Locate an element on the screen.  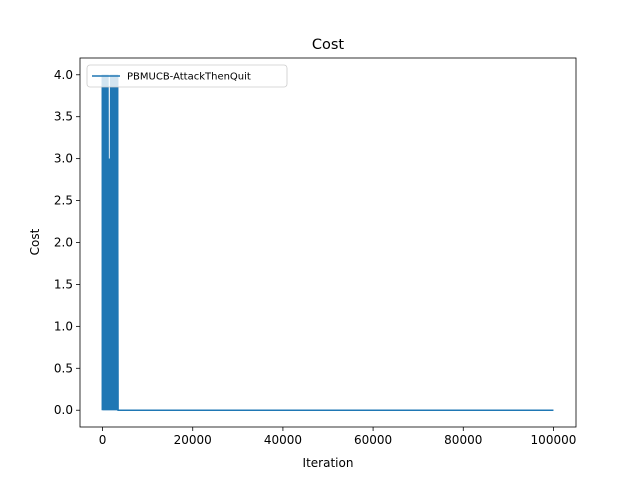
legend-entry-label: PBMUCB-AttackThenQuit is located at coordinates (189, 77).